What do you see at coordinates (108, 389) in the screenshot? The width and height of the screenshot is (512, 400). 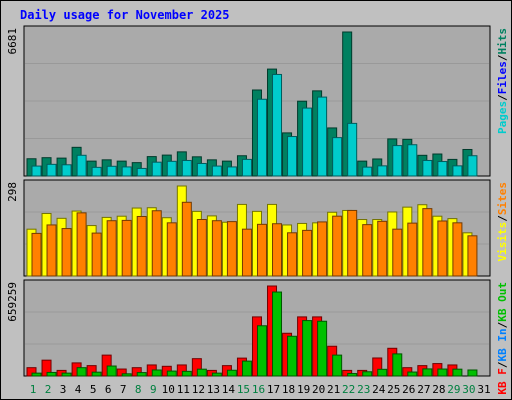 I see `x-tick-label: 6` at bounding box center [108, 389].